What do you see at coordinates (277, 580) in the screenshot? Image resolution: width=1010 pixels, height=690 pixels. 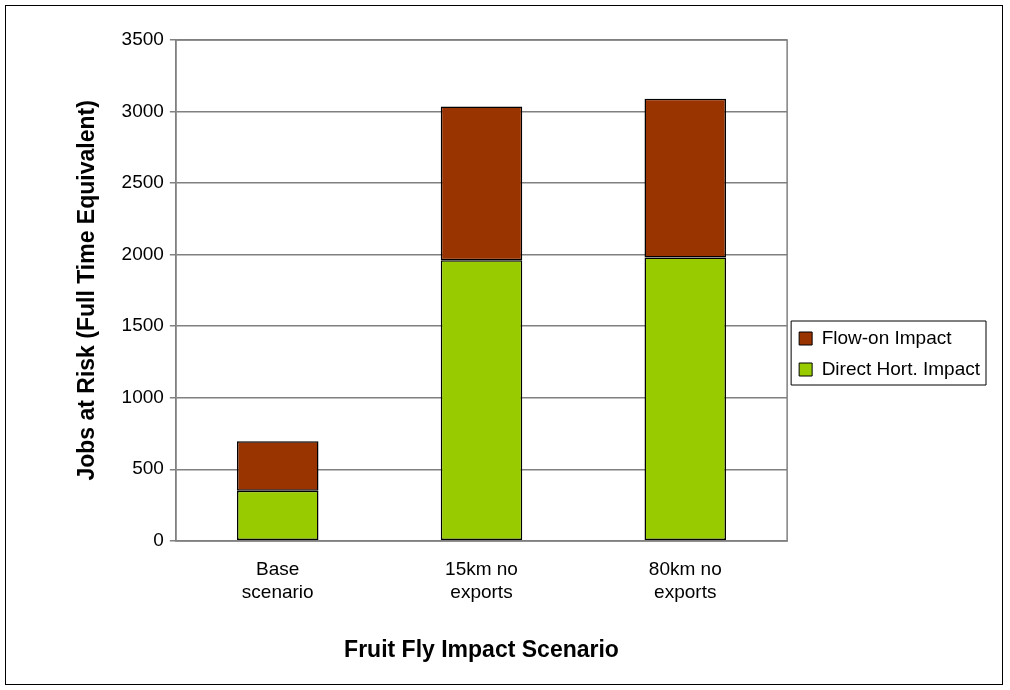 I see `x-tick-label: Base scenario` at bounding box center [277, 580].